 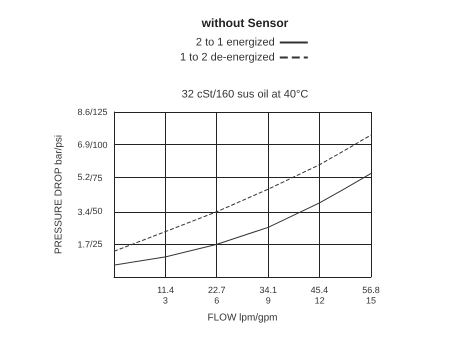 I want to click on y-tick-label: 6.9, so click(x=83, y=145).